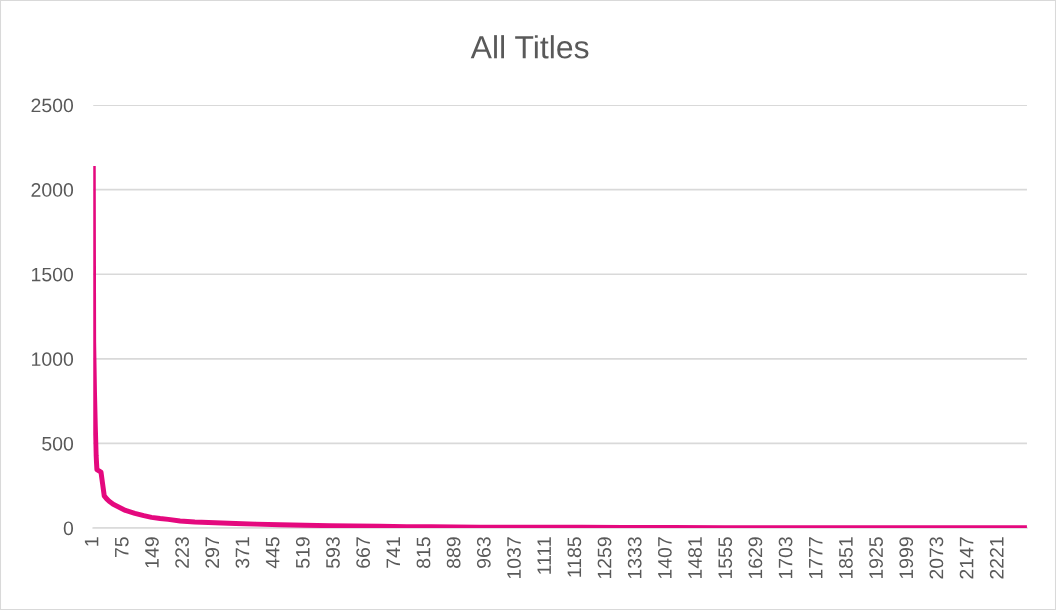 This screenshot has width=1056, height=610. I want to click on x-tick-label: 223, so click(182, 552).